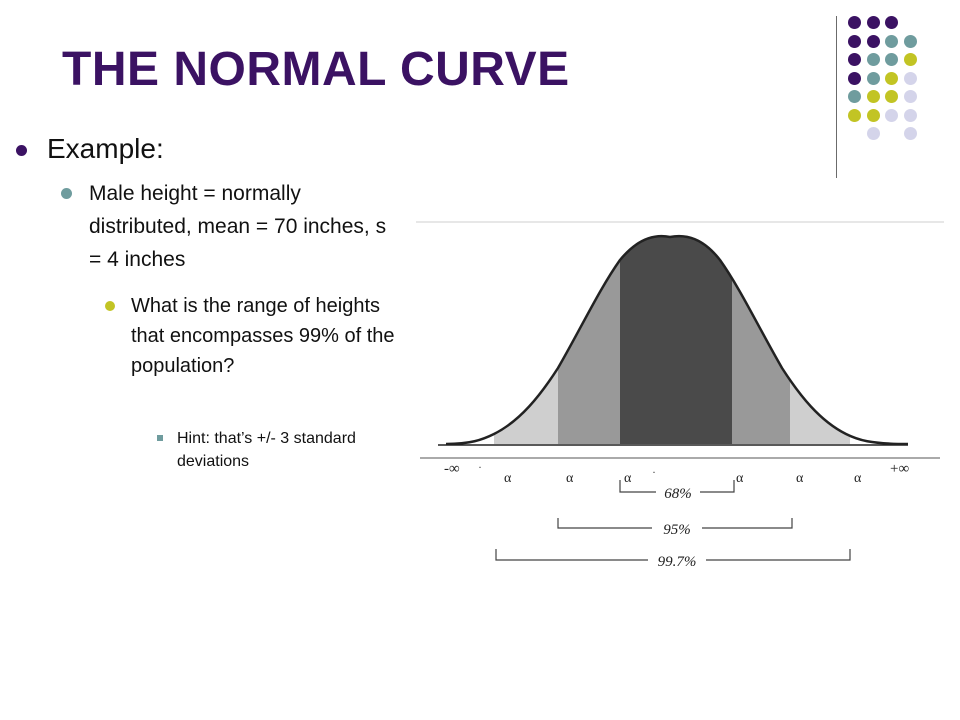  I want to click on band-2sd-right, so click(761, 340).